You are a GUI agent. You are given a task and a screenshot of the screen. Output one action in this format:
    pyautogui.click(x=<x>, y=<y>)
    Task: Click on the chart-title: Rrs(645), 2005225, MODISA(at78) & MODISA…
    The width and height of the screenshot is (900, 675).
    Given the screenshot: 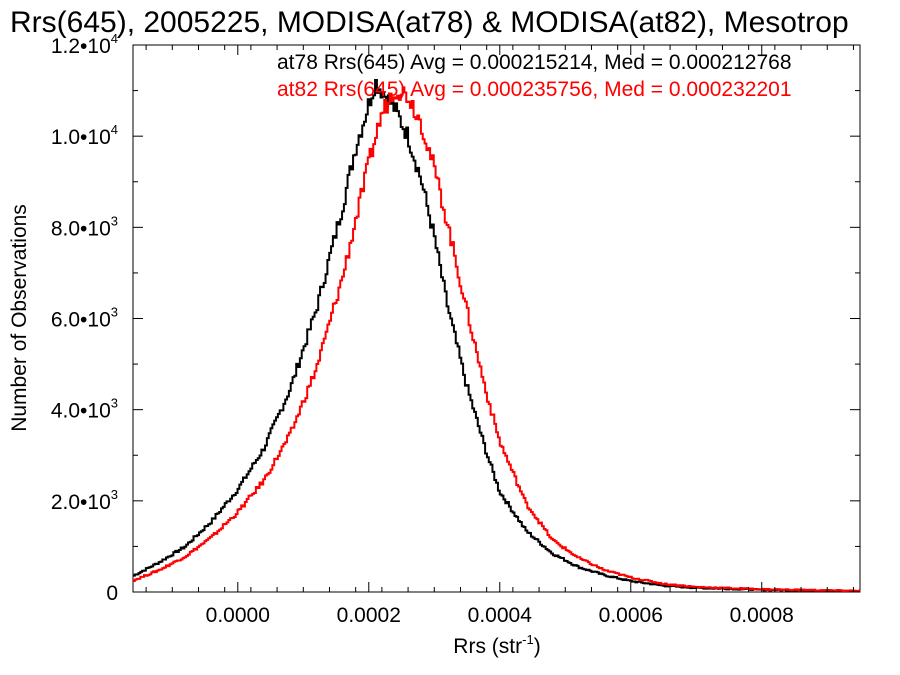 What is the action you would take?
    pyautogui.click(x=429, y=22)
    